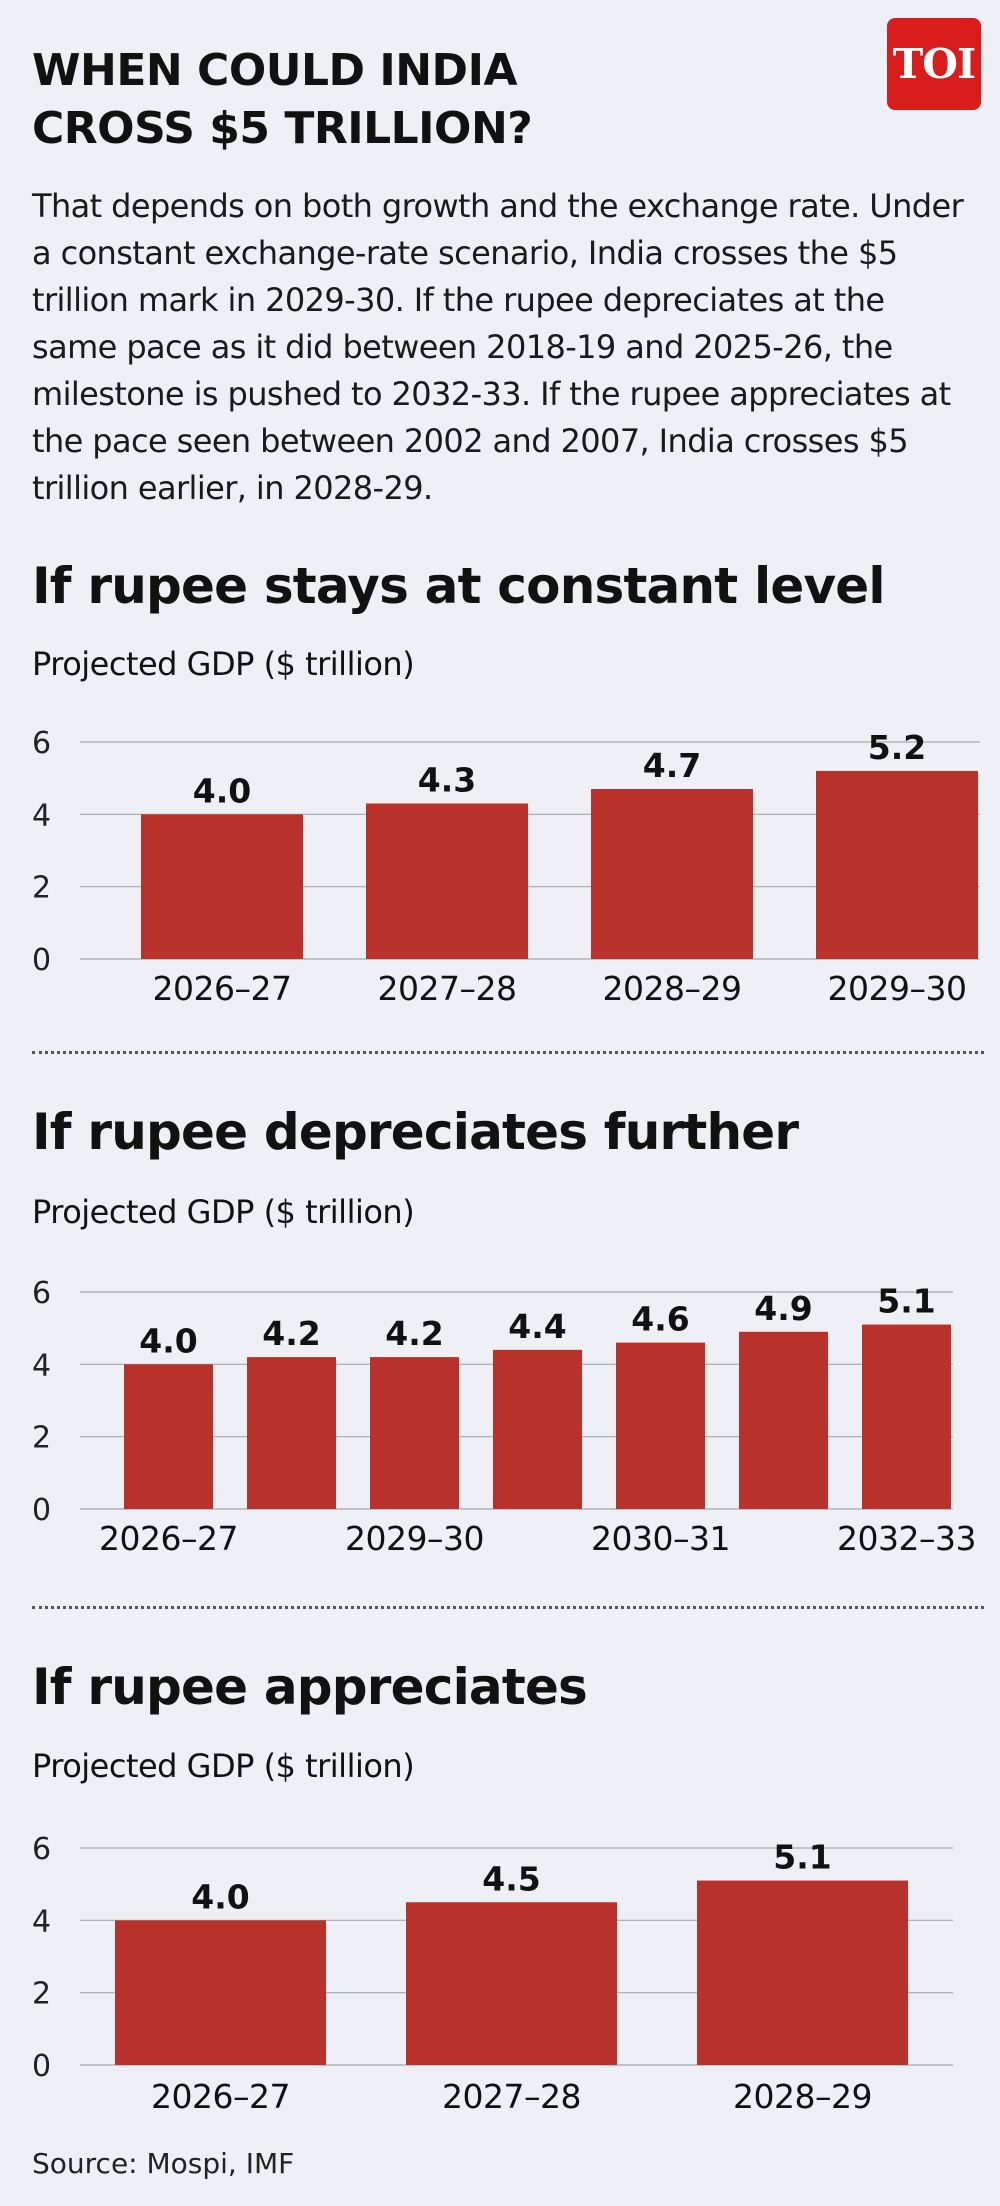 Image resolution: width=1000 pixels, height=2206 pixels. Describe the element at coordinates (223, 1766) in the screenshot. I see `section-subtitle-appreciates: Projected GDP ($ trillion)` at that location.